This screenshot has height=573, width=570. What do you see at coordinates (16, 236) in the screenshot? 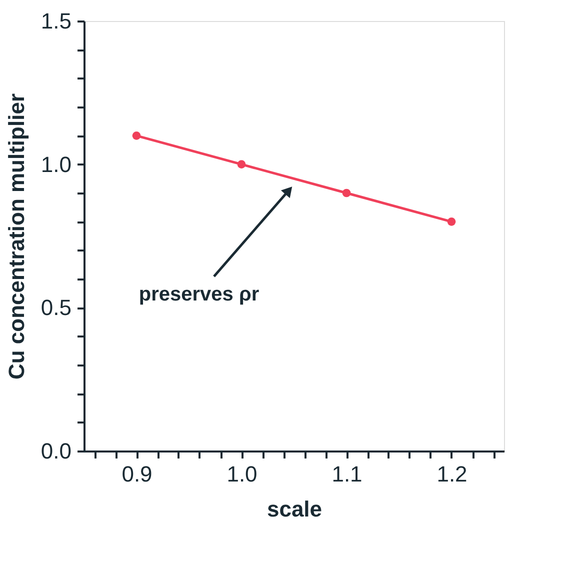
I see `y-axis-title: Cu concentration multiplier` at bounding box center [16, 236].